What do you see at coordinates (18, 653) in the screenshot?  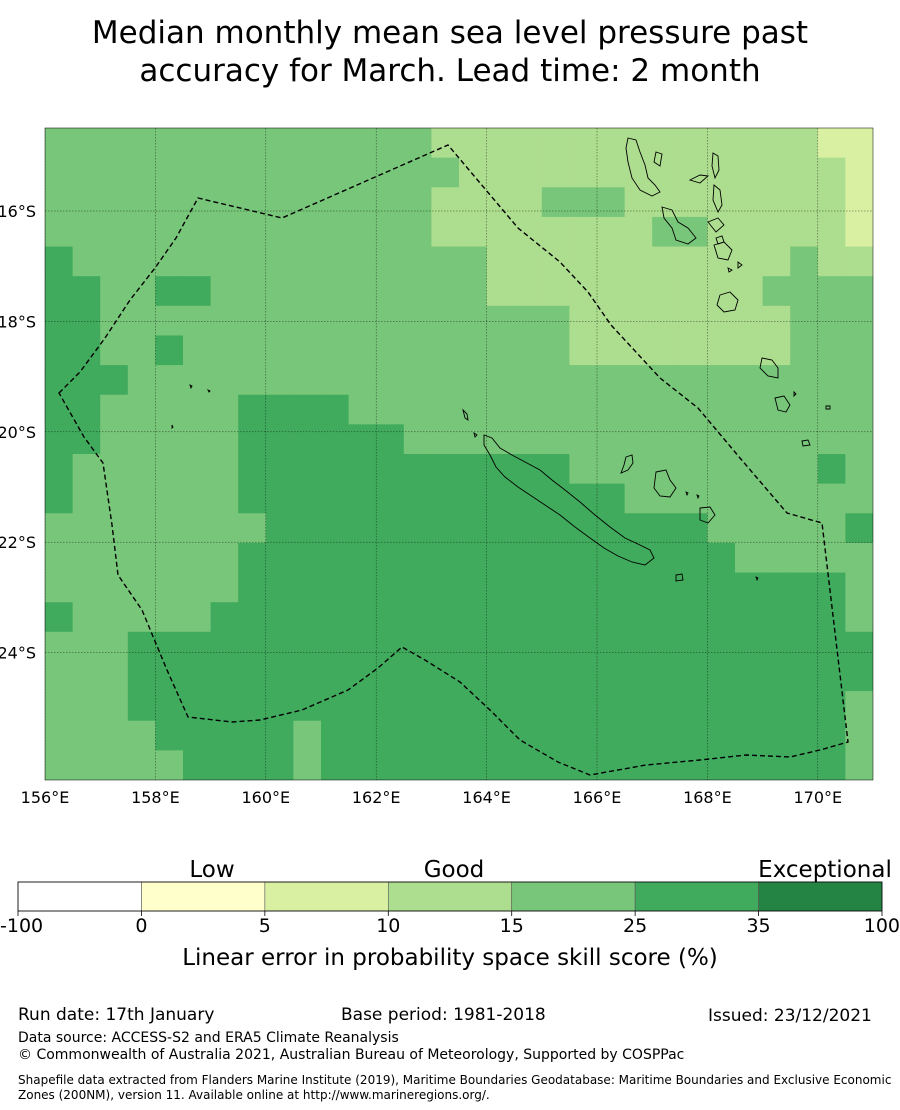 I see `lat-tick-label: 24°S` at bounding box center [18, 653].